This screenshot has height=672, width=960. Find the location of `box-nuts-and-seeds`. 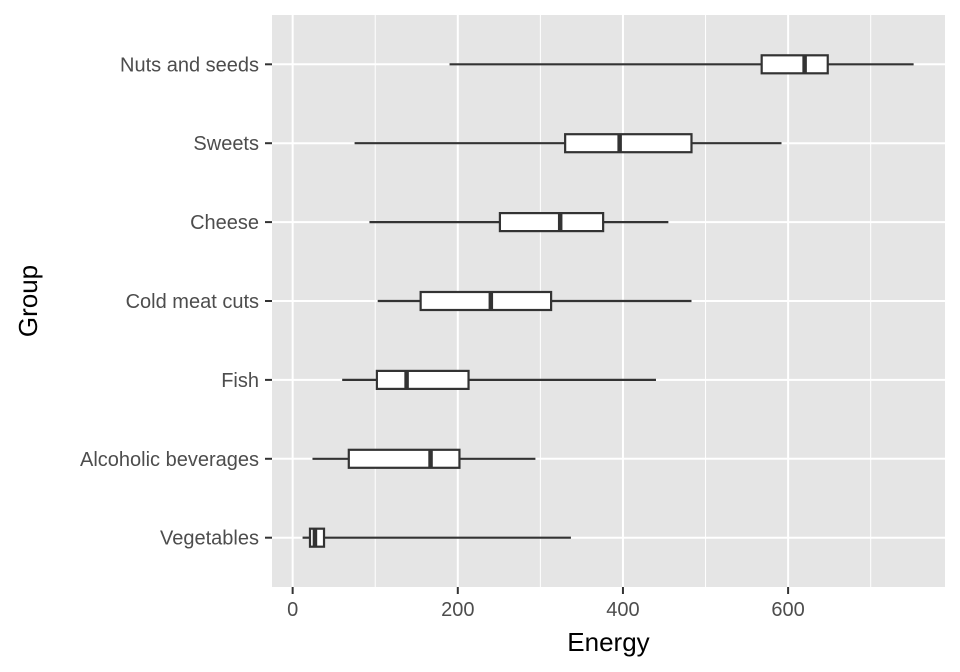

box-nuts-and-seeds is located at coordinates (681, 64).